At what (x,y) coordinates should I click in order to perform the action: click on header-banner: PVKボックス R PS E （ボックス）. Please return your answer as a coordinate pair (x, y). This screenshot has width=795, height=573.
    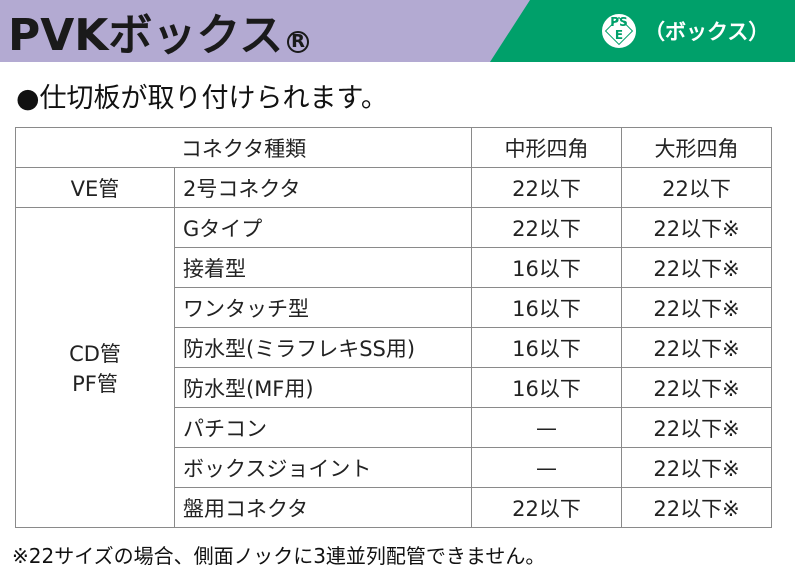
    Looking at the image, I should click on (397, 31).